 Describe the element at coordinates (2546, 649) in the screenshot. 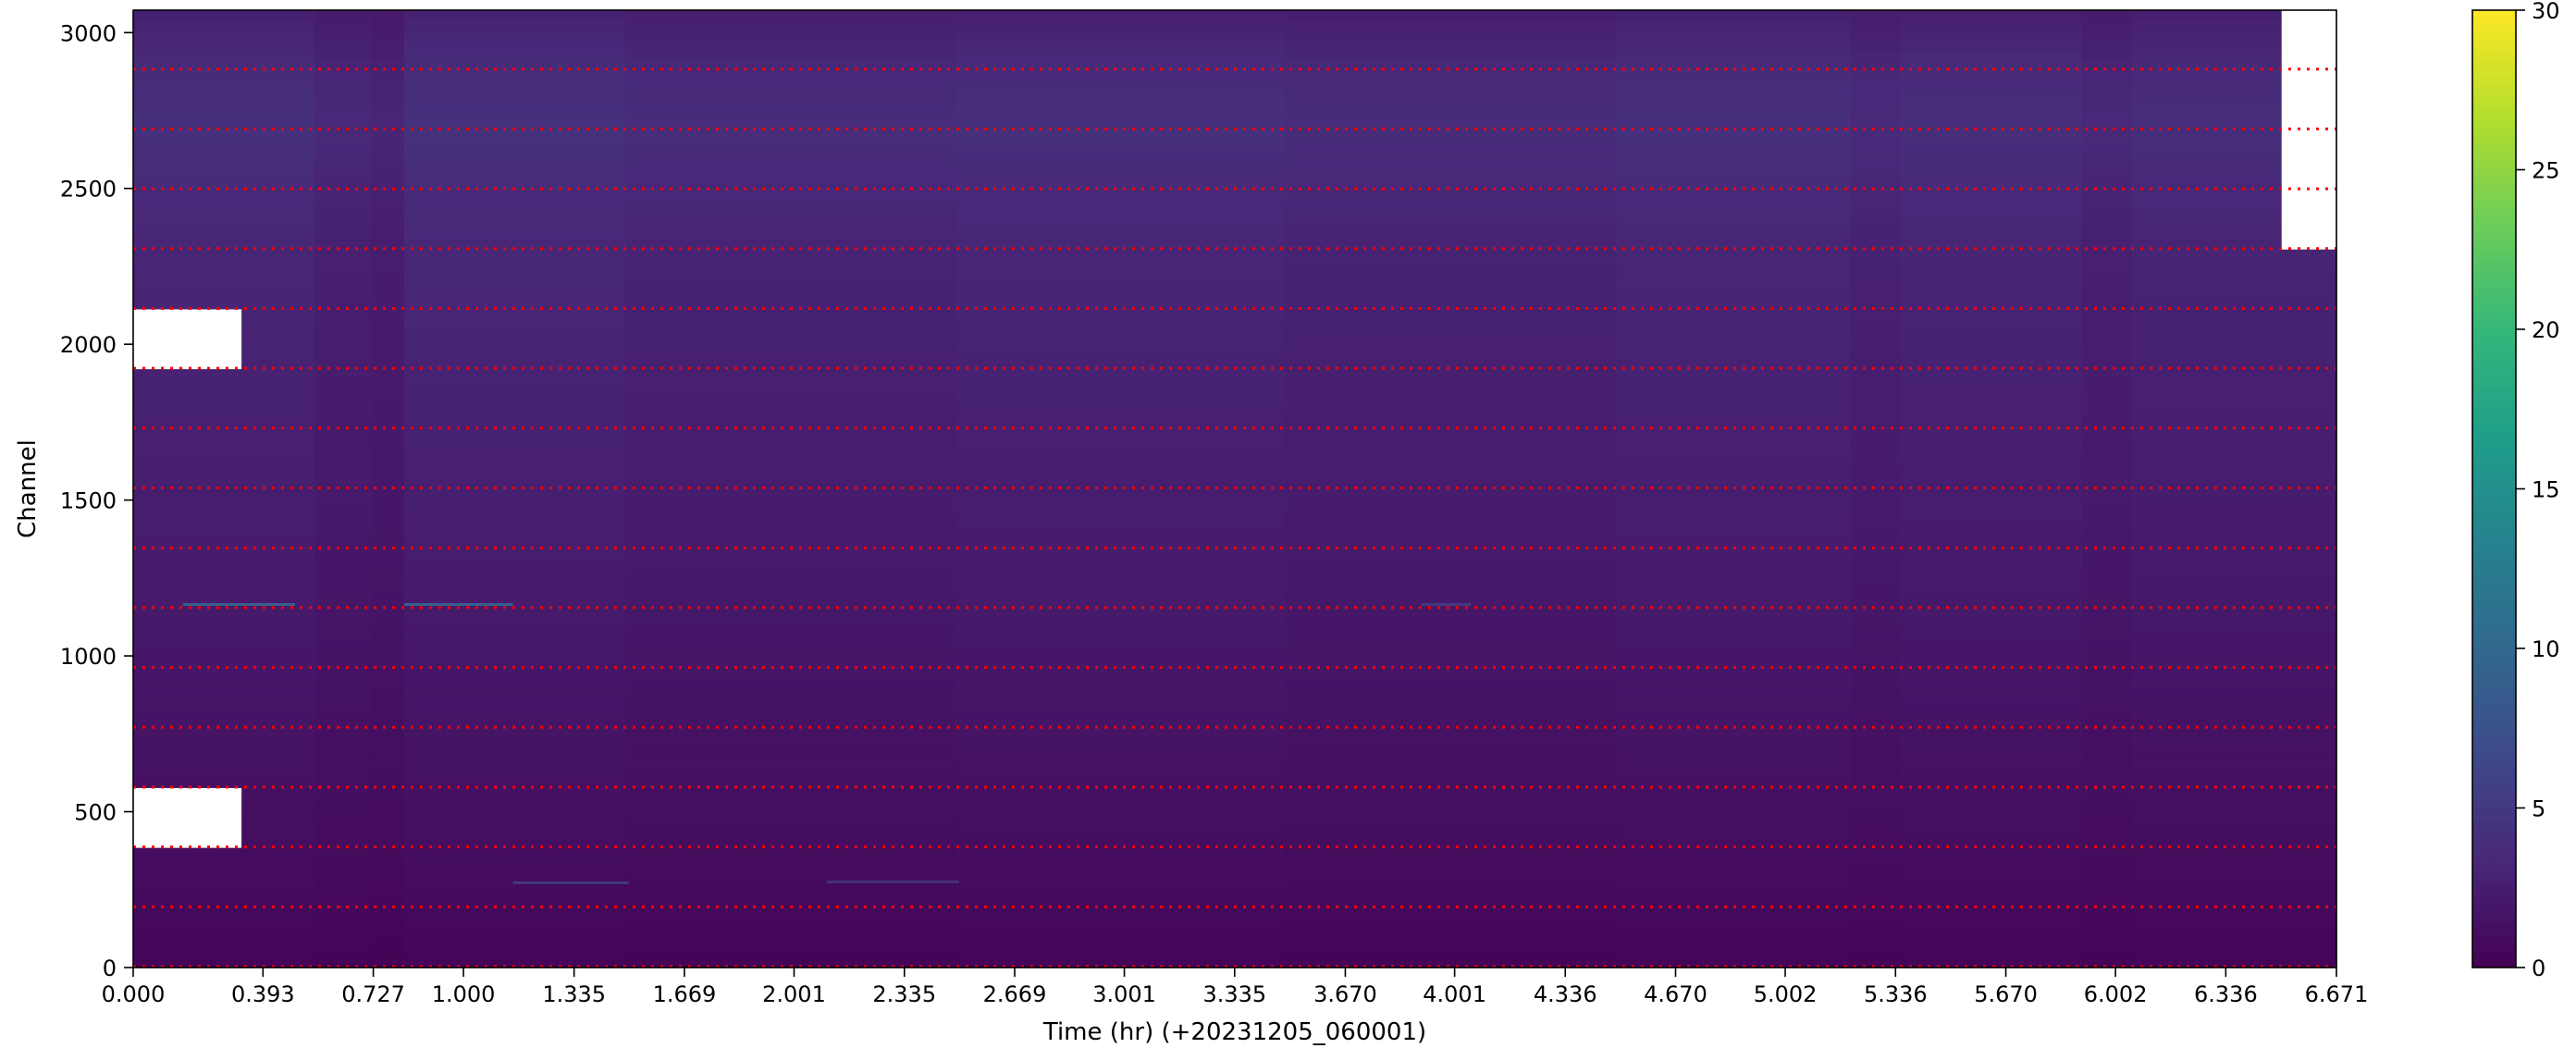

I see `colorbar-tick-label: 10` at that location.